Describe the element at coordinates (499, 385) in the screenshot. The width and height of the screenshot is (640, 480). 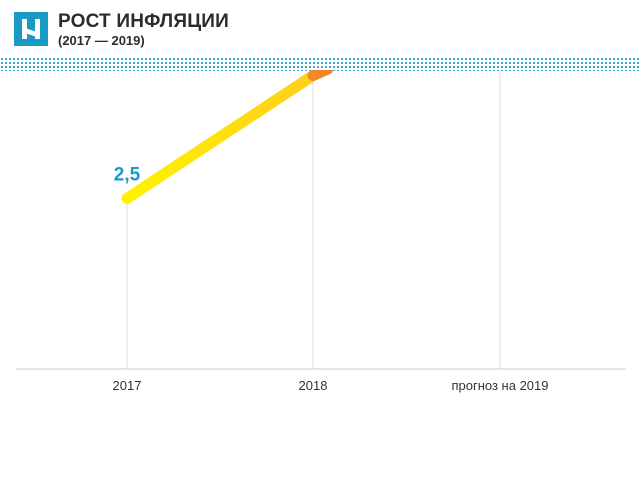
I see `x-tick-label-3: прогноз на 2019` at that location.